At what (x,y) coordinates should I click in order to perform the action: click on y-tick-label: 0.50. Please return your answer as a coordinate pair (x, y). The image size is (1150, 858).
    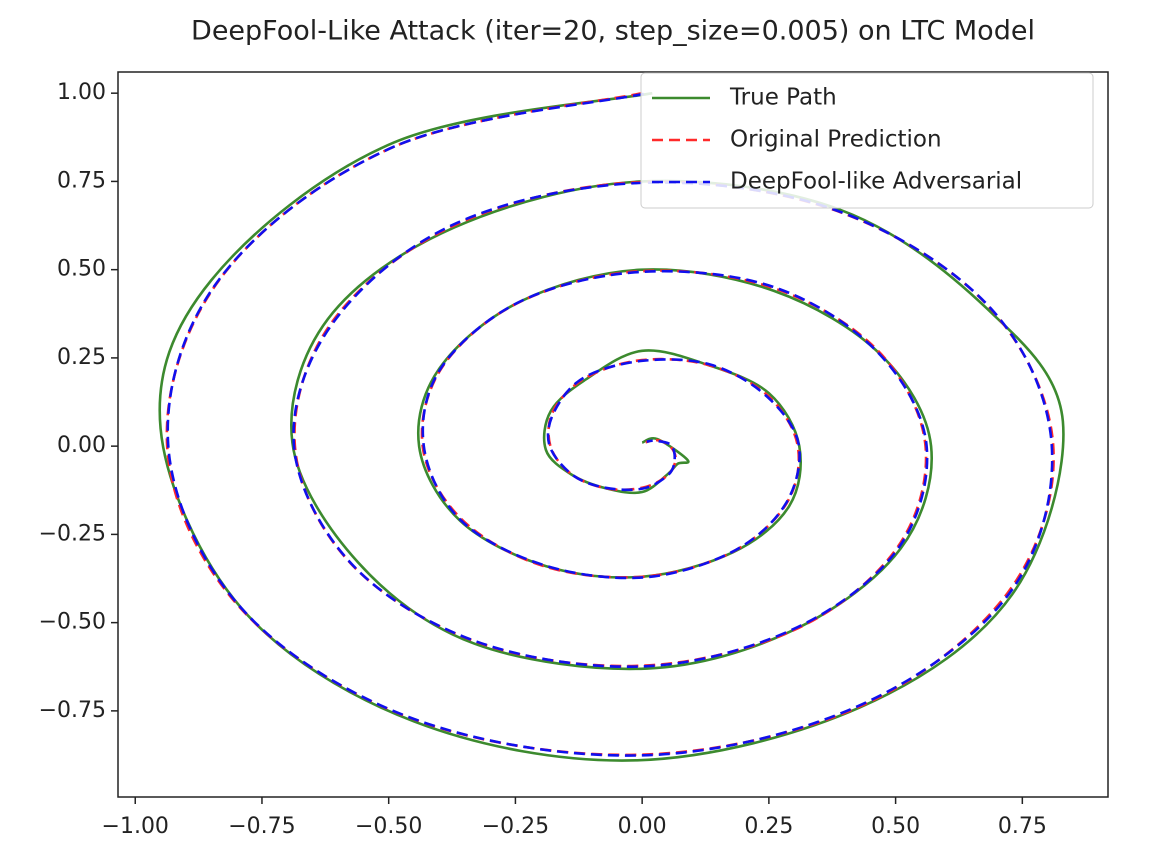
    Looking at the image, I should click on (81, 269).